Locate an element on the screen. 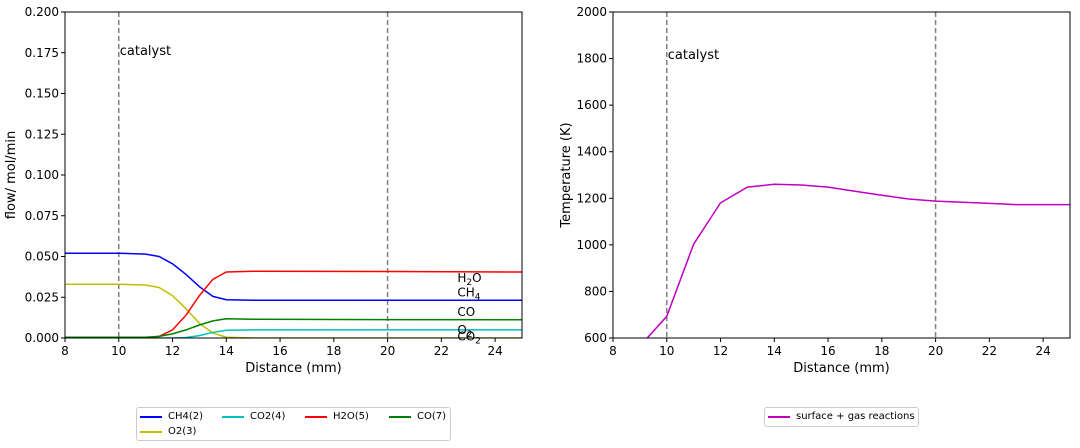 The width and height of the screenshot is (1080, 448). y-tick-label: 2000 is located at coordinates (591, 12).